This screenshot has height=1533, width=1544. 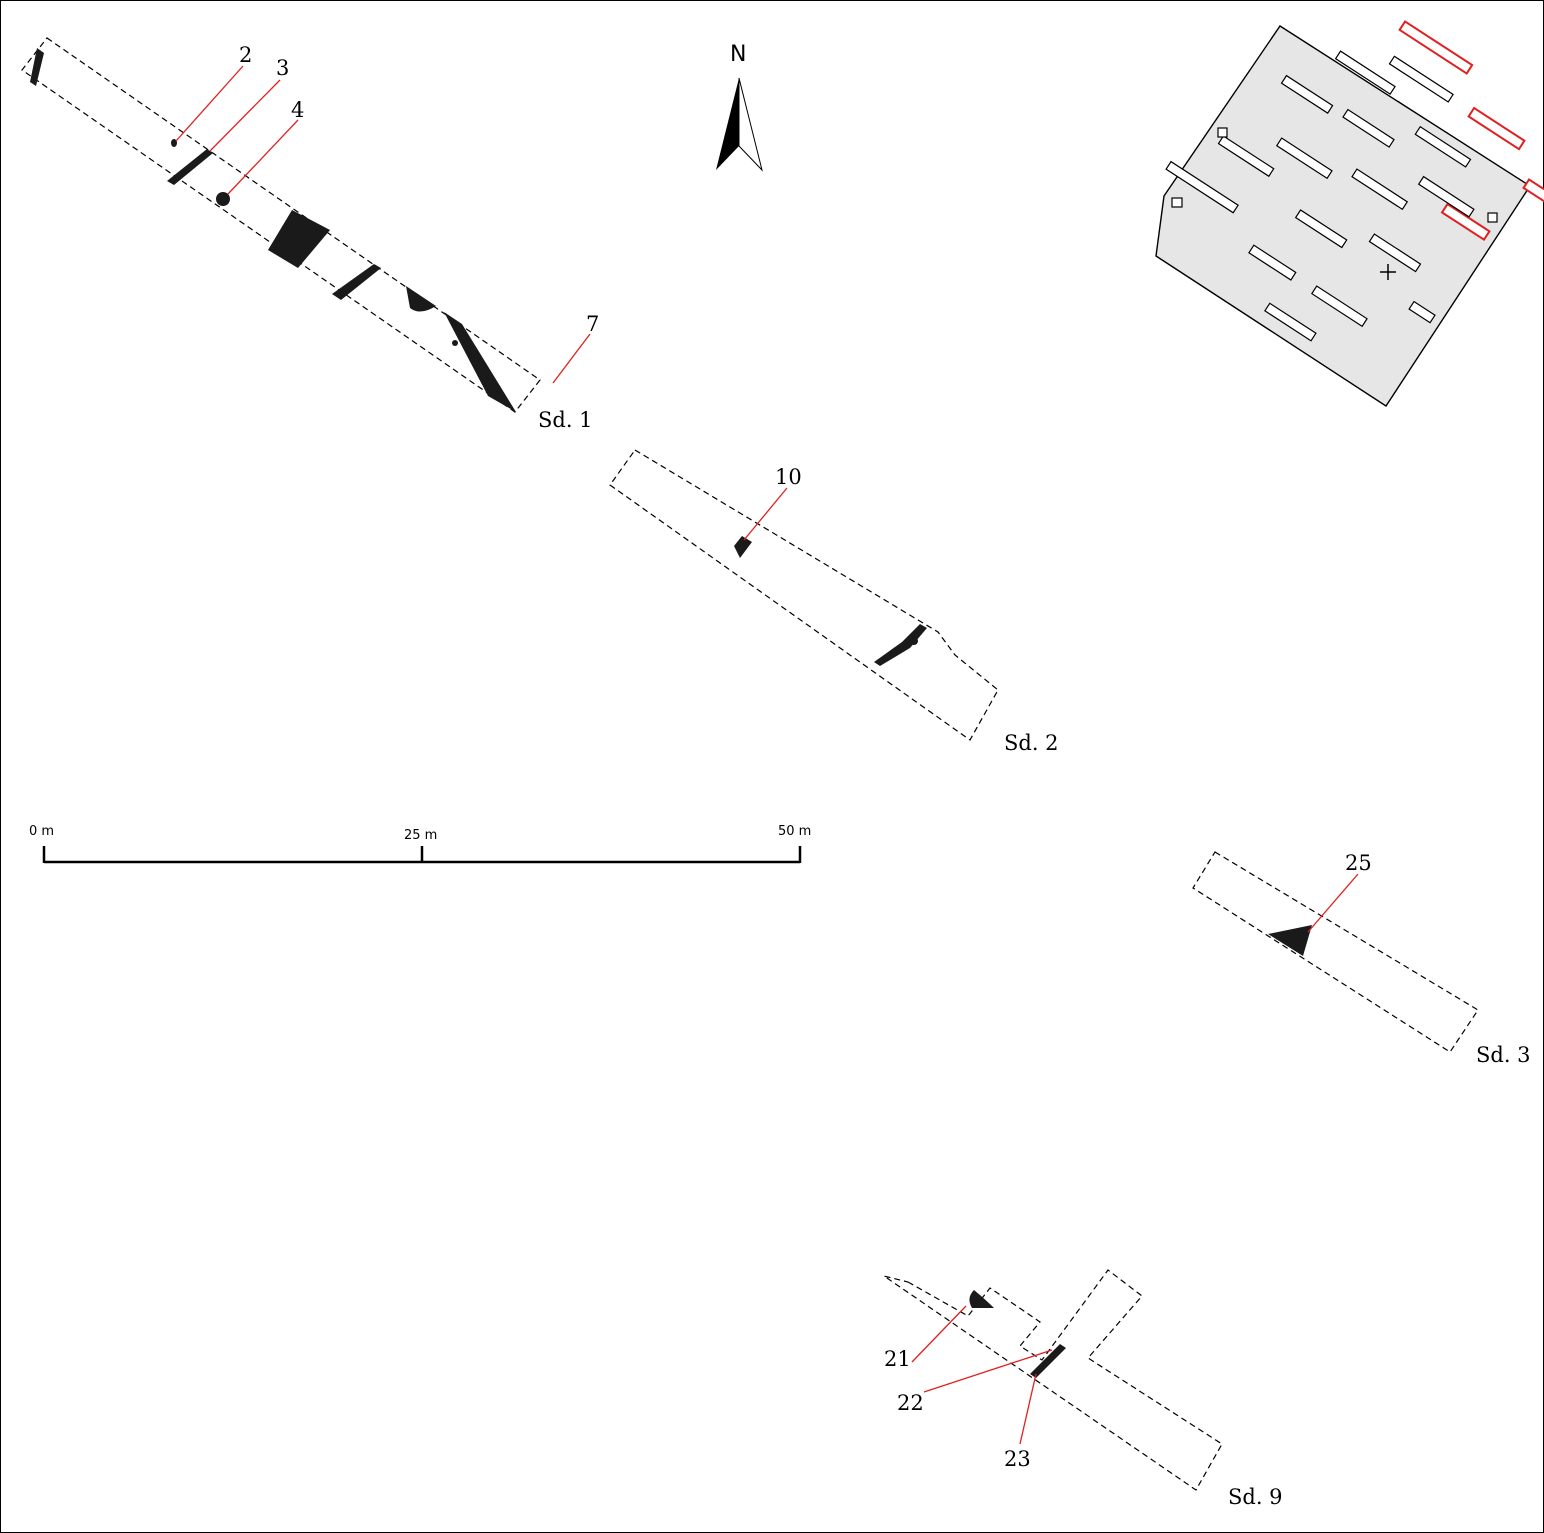 I want to click on trench-sd1-outline, so click(x=281, y=225).